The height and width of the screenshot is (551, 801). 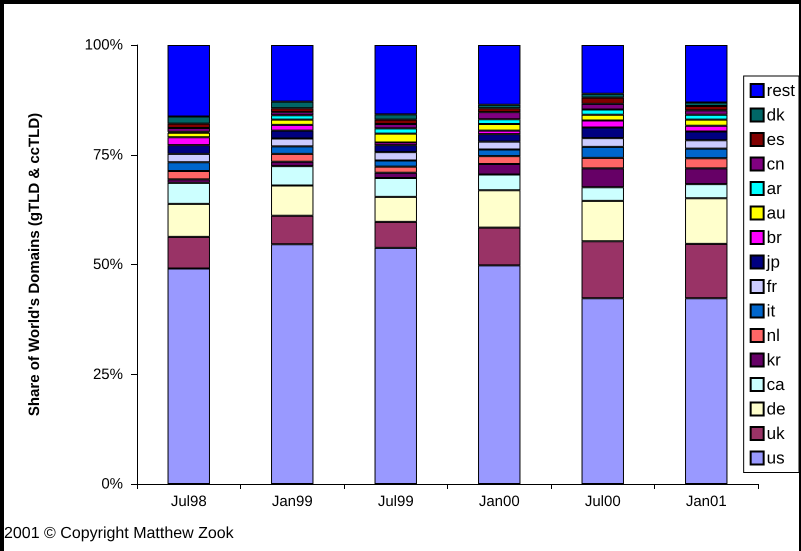 What do you see at coordinates (781, 90) in the screenshot?
I see `legend-label: rest` at bounding box center [781, 90].